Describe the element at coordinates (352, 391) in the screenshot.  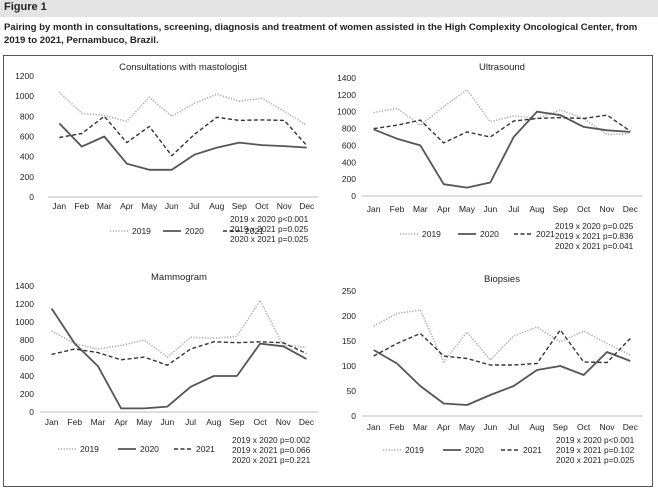
I see `y-tick-label: 50` at that location.